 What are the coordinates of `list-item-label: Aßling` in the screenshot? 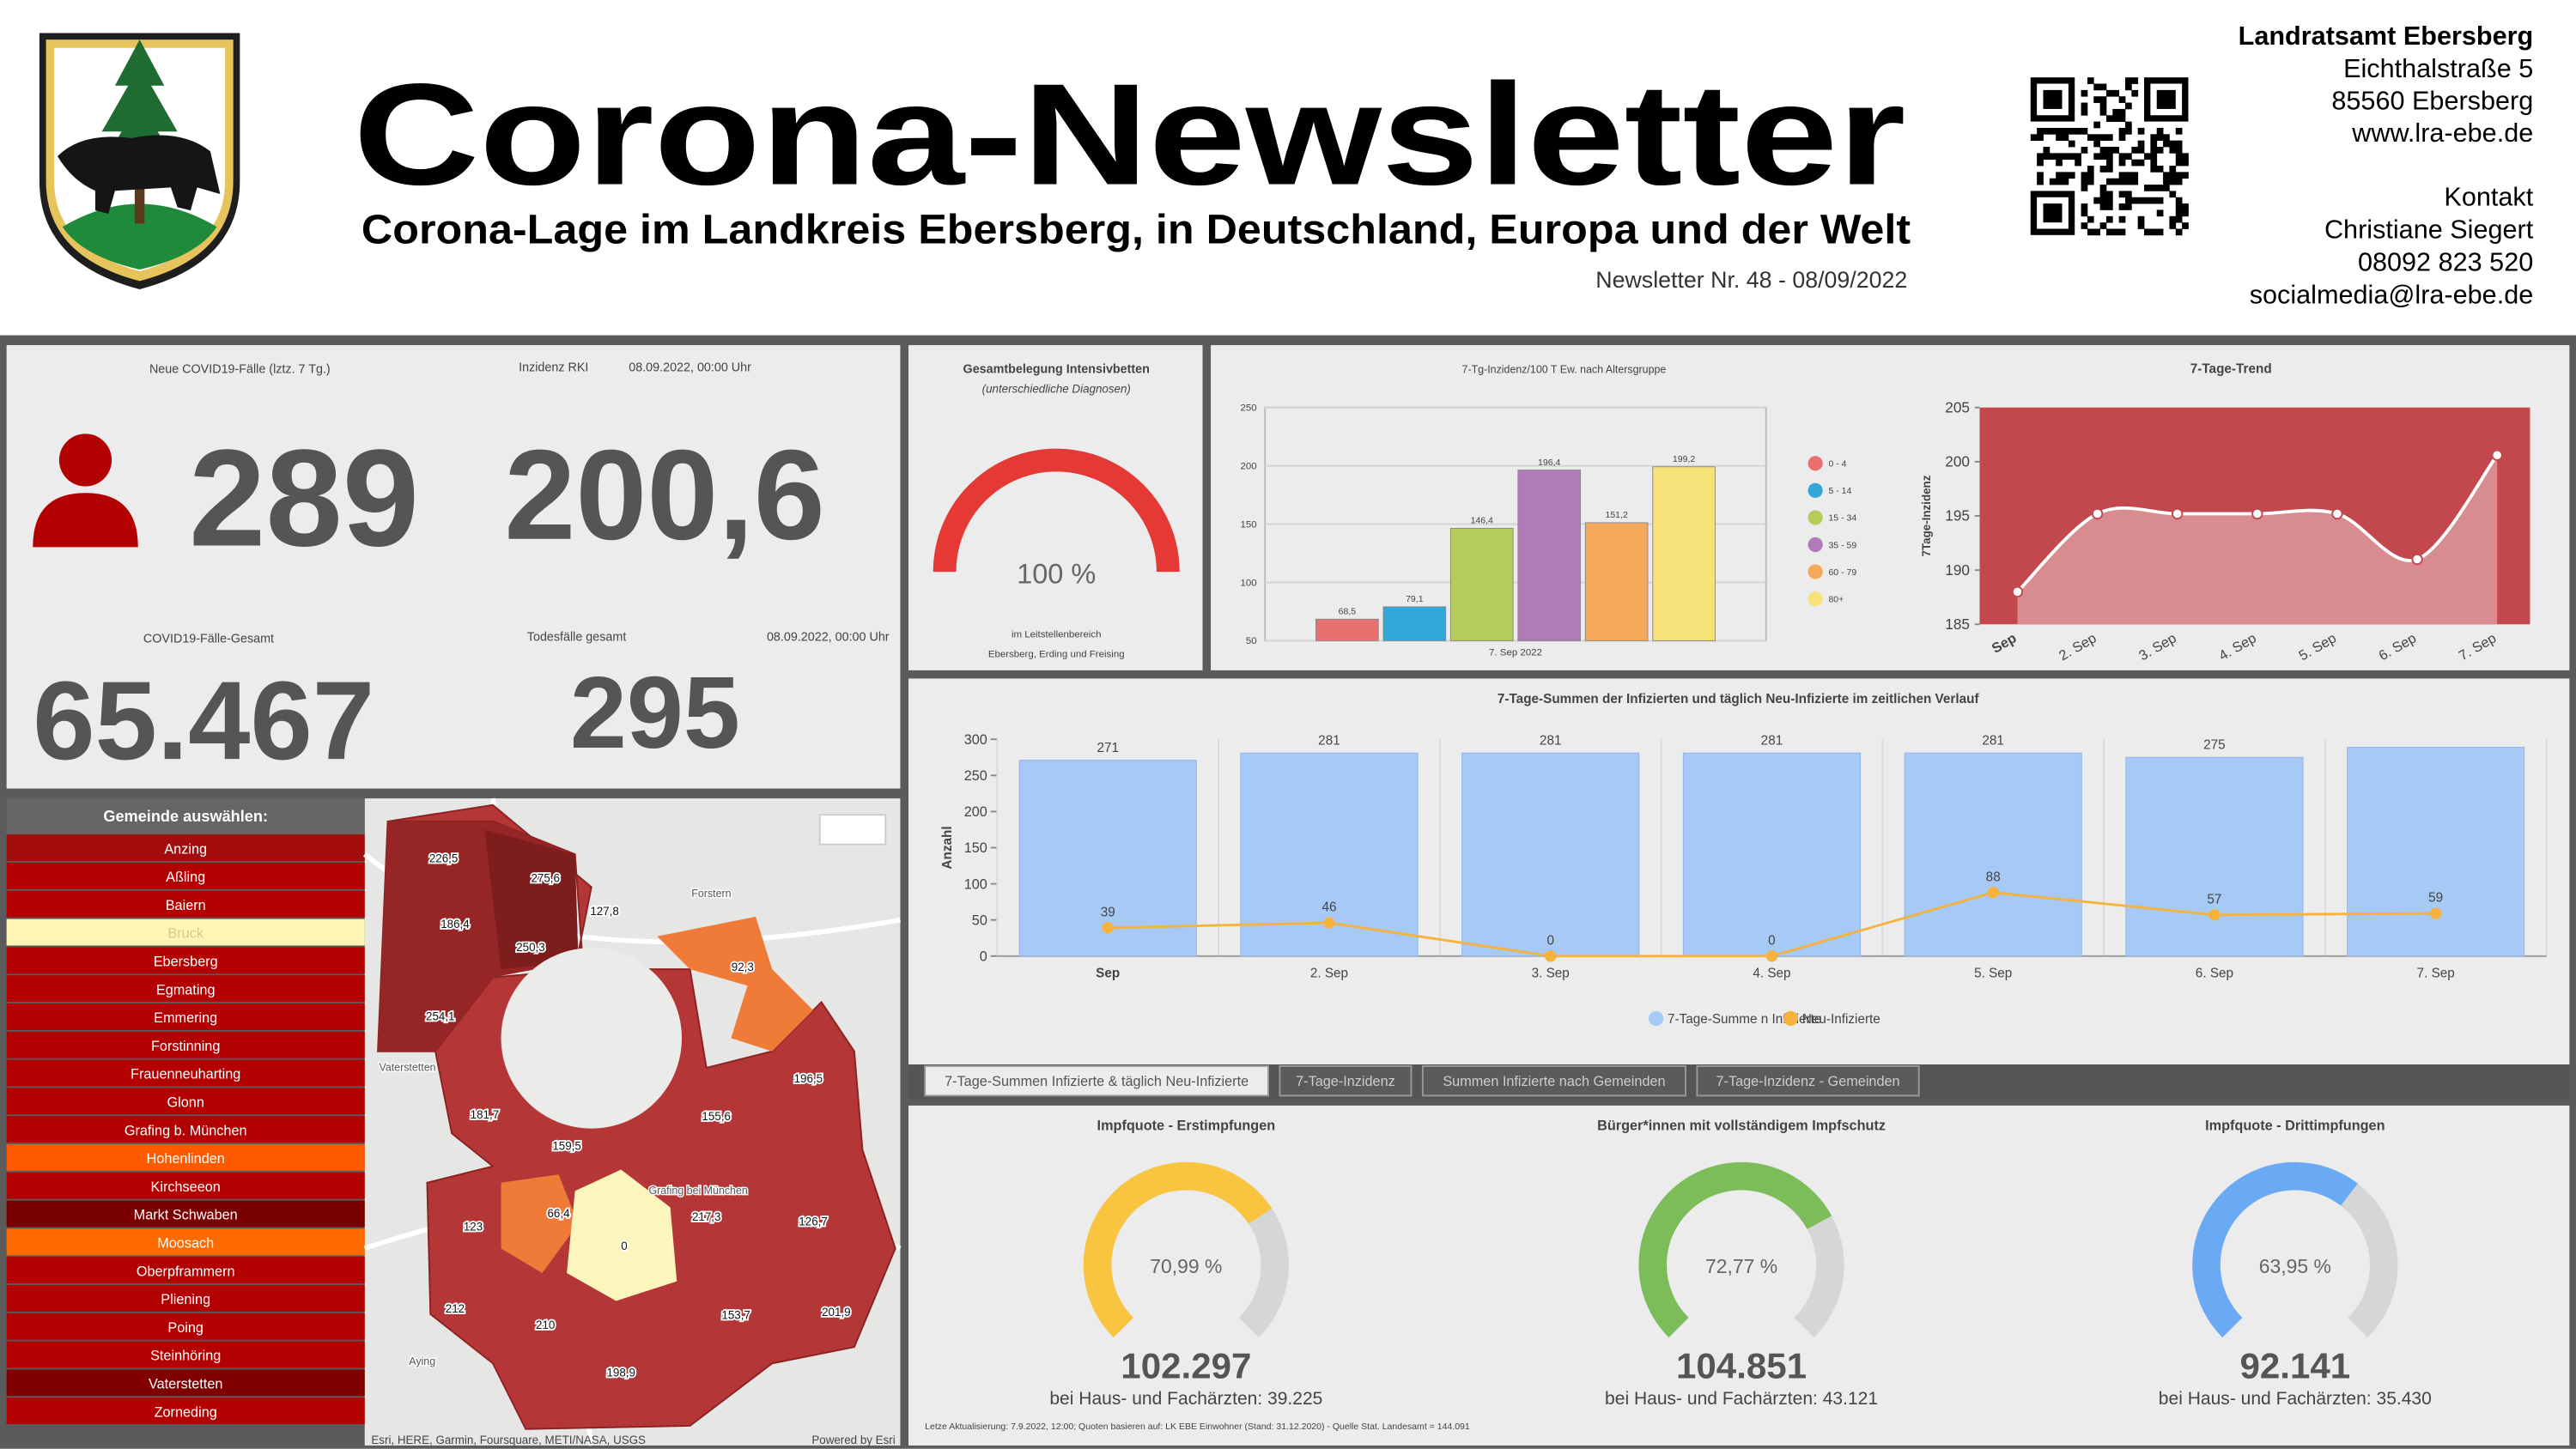 It's located at (186, 877).